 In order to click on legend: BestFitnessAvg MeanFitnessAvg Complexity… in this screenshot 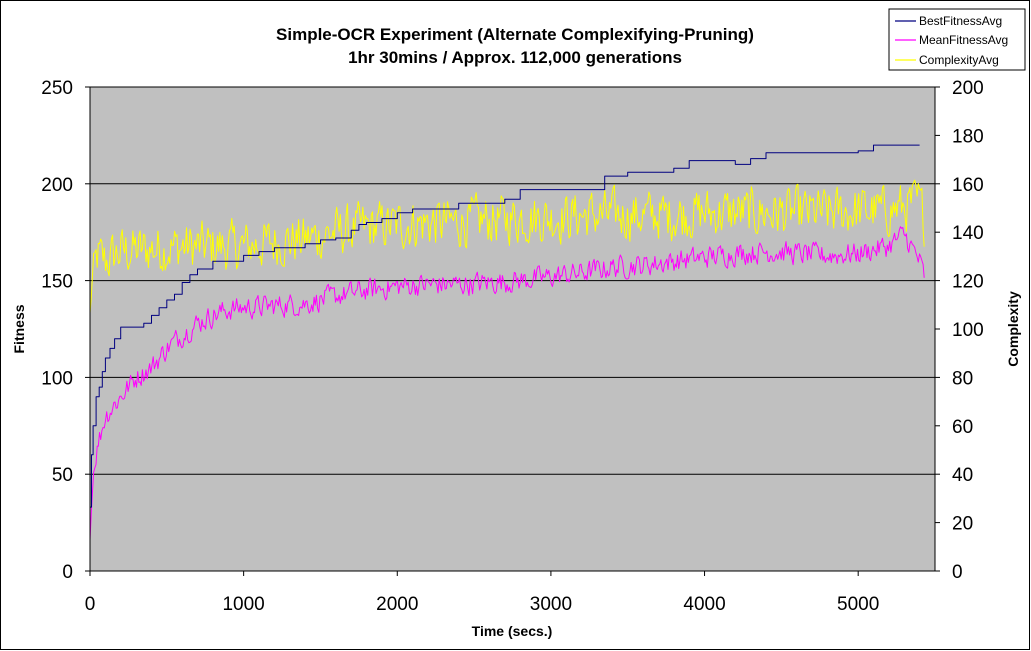, I will do `click(957, 39)`.